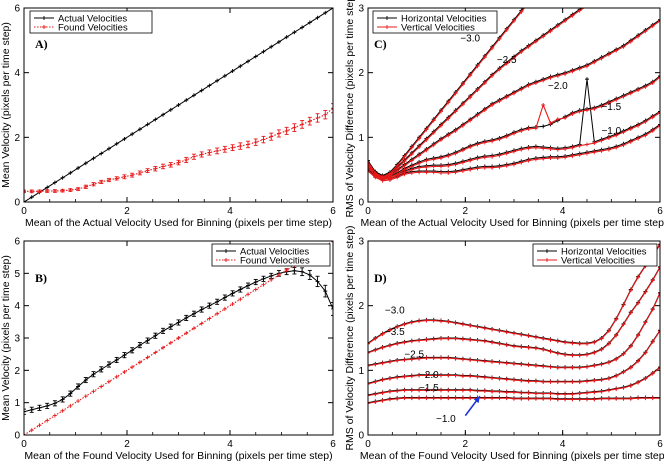  I want to click on y-tick-label: 1, so click(17, 403).